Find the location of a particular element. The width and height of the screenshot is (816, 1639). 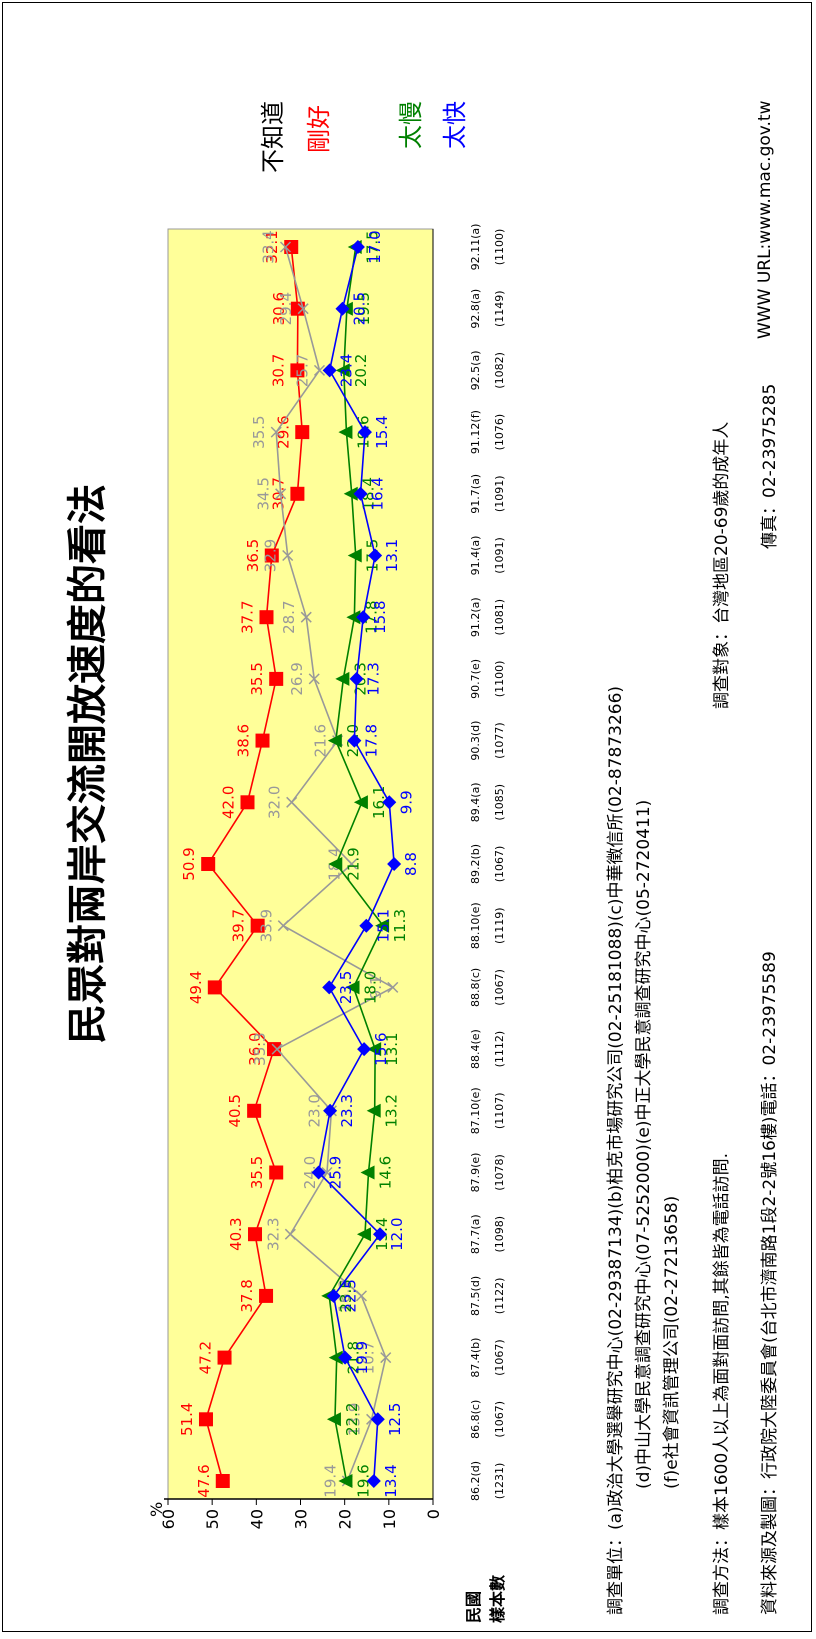

notes-method: 調查方法：樣本1600人以上為面對面訪問,其餘皆為電話訪問. is located at coordinates (722, 1383).